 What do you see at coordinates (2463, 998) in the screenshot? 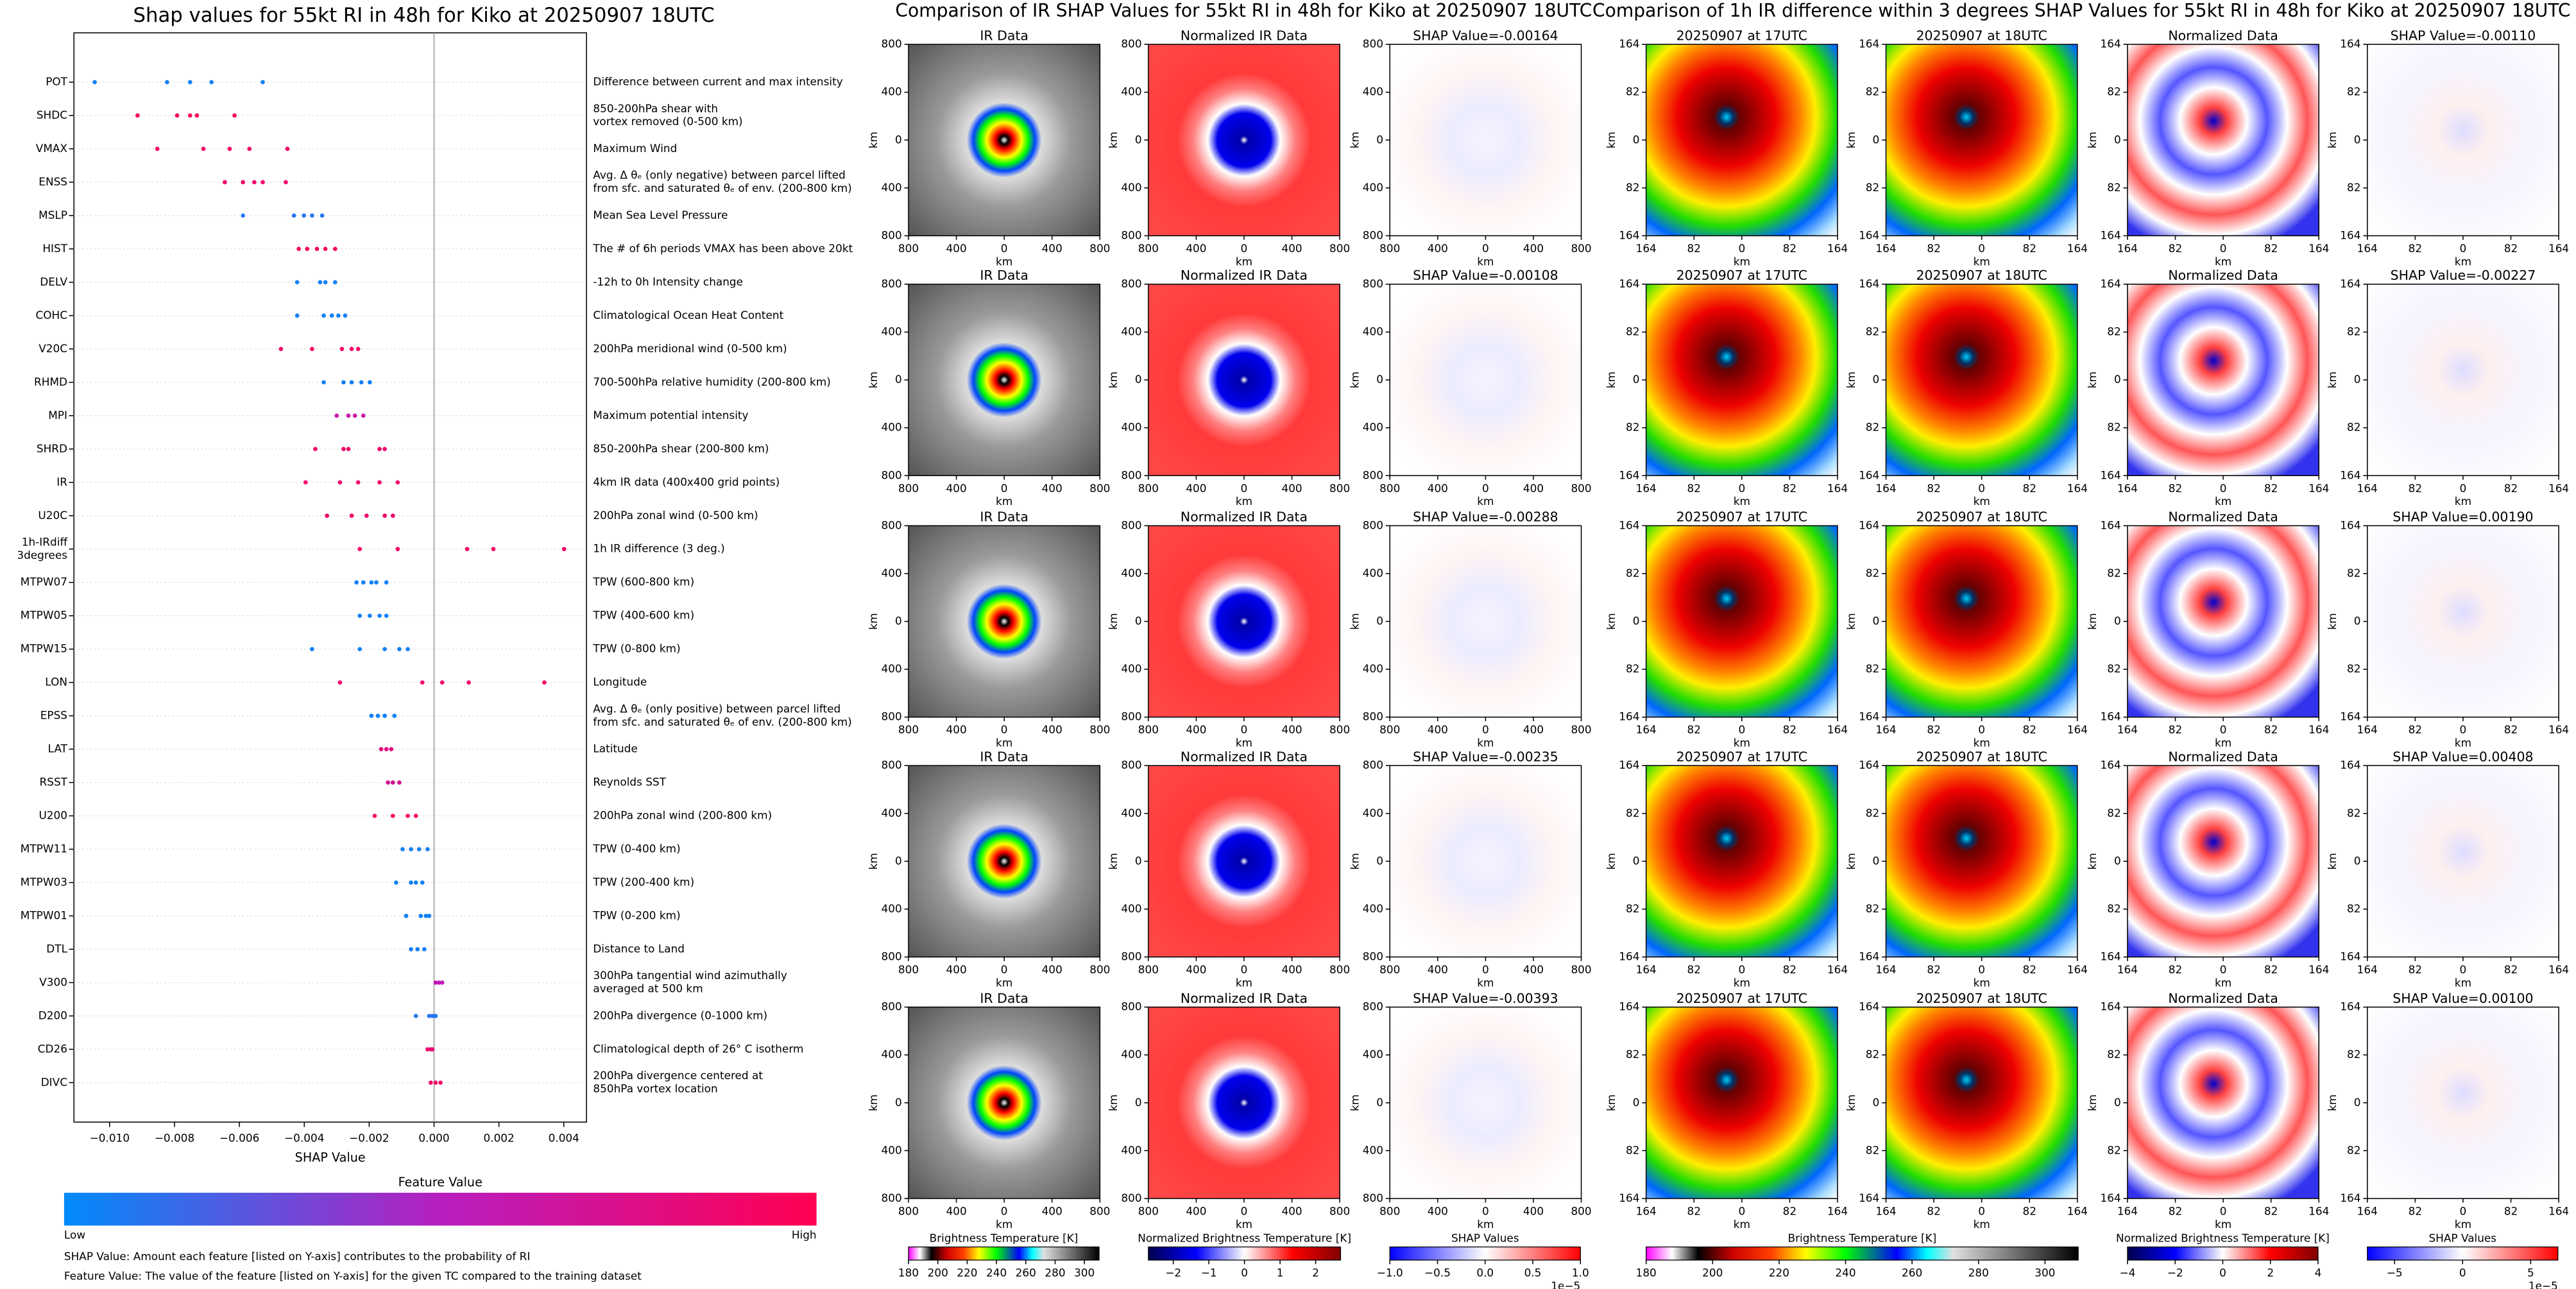
I see `panel-title: SHAP Value=0.00100` at bounding box center [2463, 998].